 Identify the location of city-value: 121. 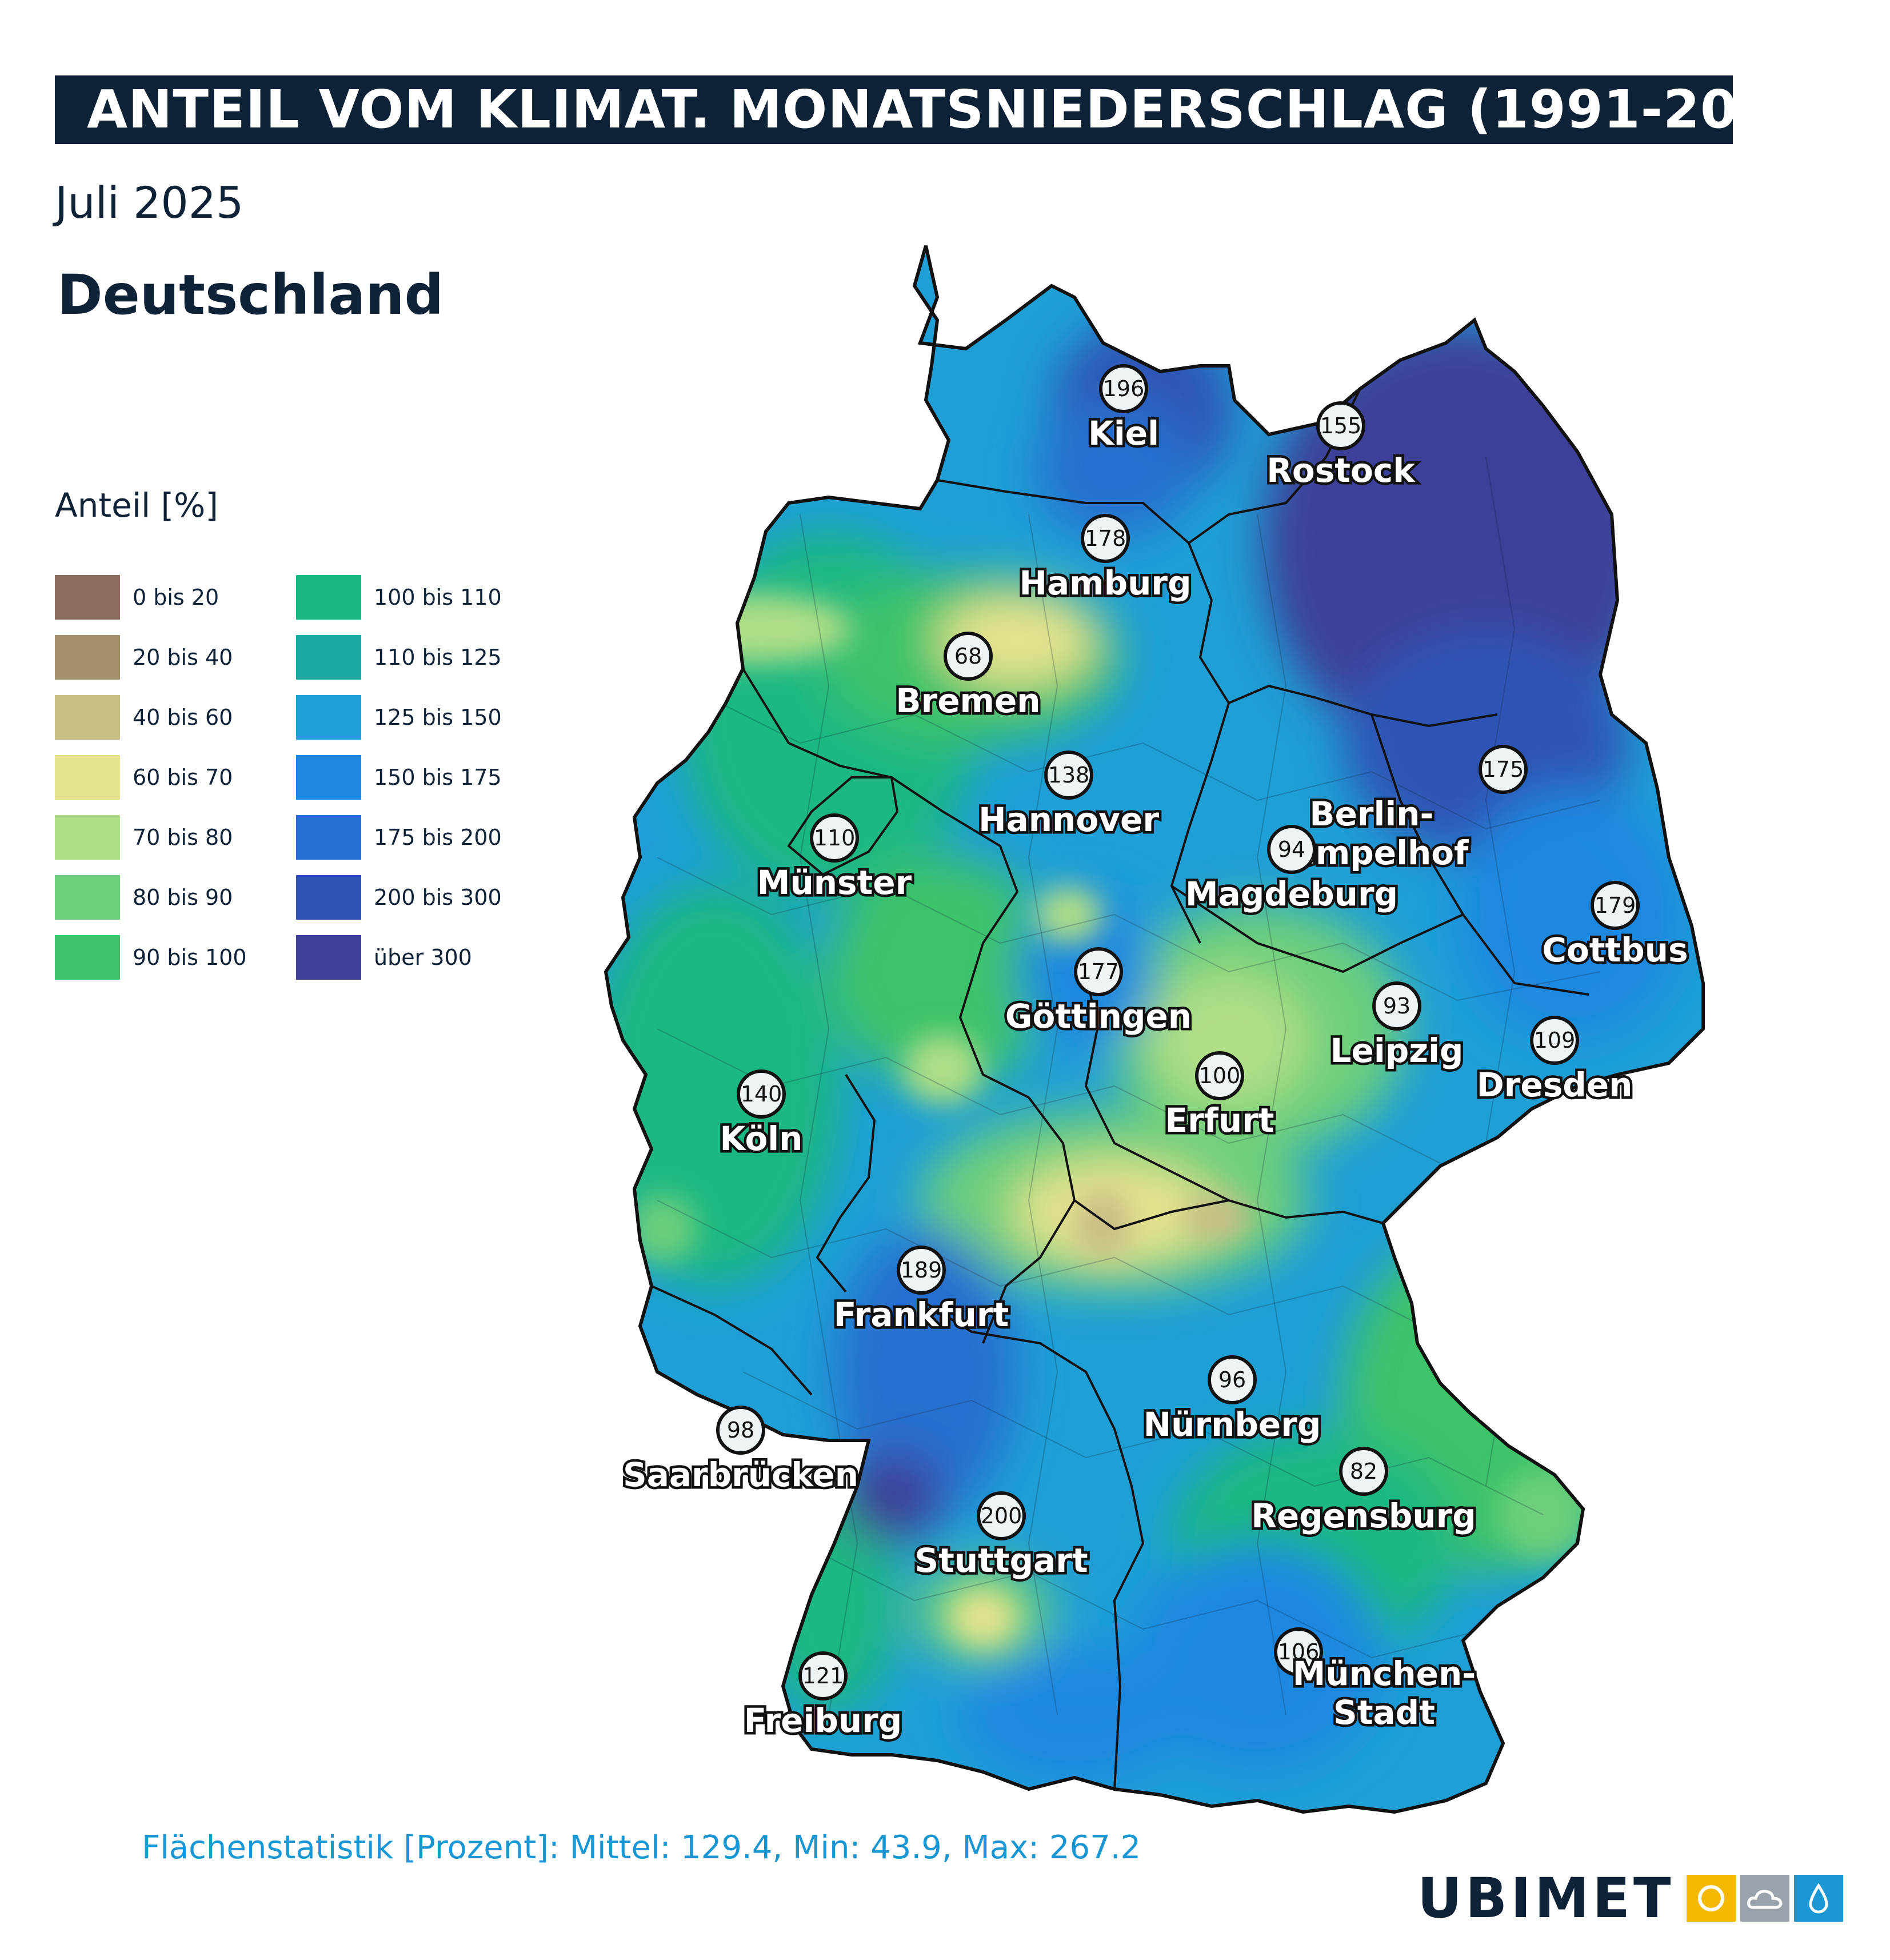
(823, 1675).